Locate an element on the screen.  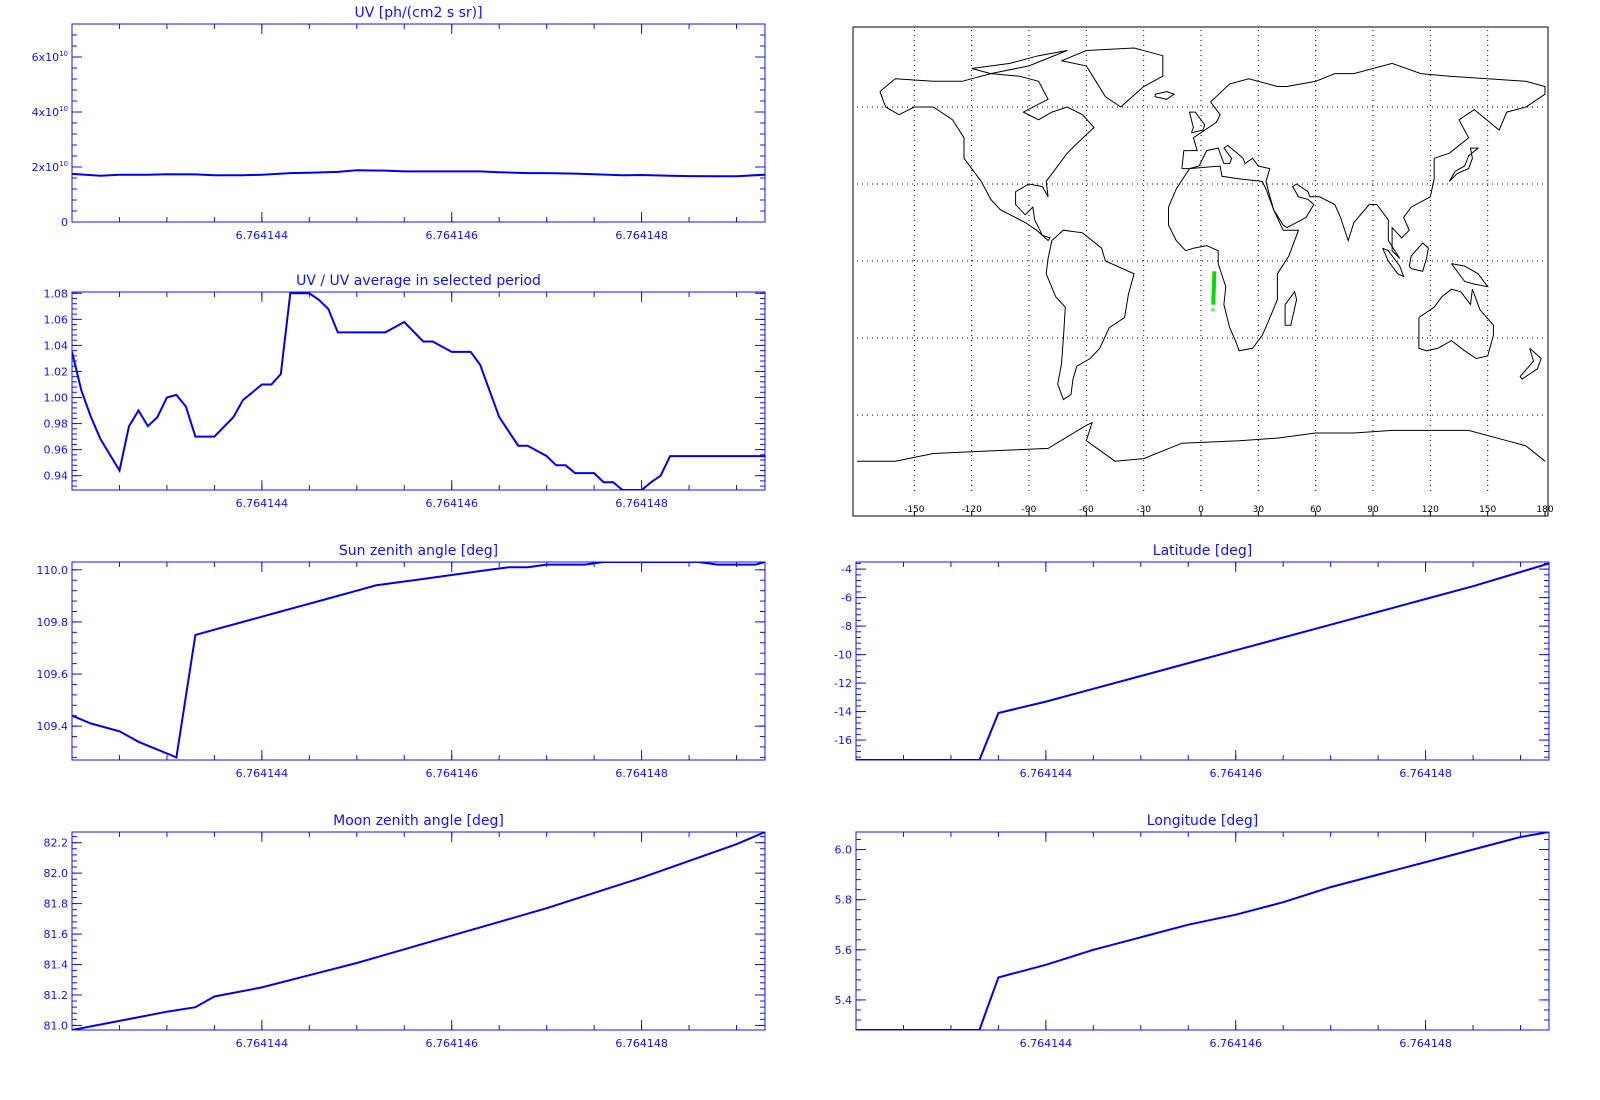
y-tick-label: 0.94 is located at coordinates (56, 476).